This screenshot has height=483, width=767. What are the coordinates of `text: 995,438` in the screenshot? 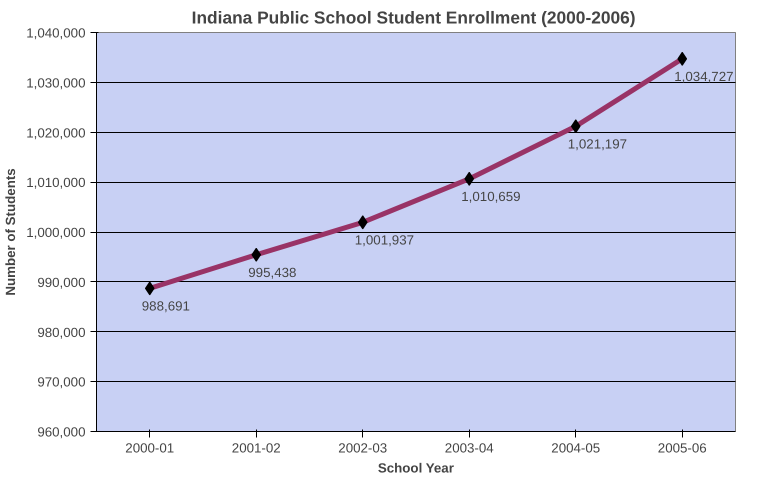 It's located at (272, 272).